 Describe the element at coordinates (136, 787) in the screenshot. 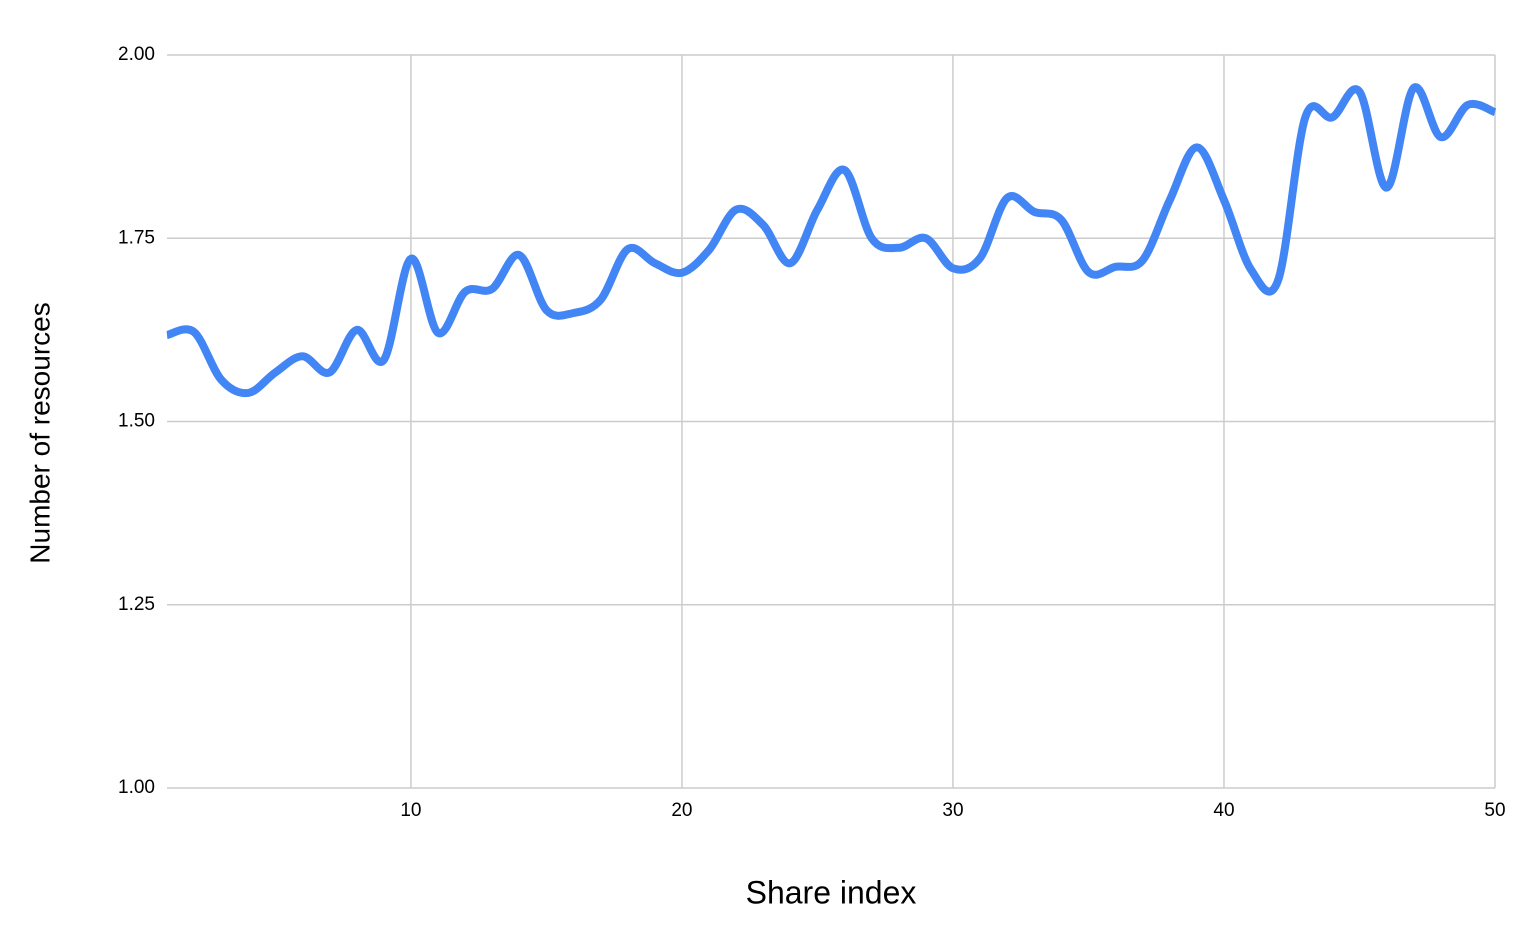

I see `y-tick-label: 1.00` at that location.